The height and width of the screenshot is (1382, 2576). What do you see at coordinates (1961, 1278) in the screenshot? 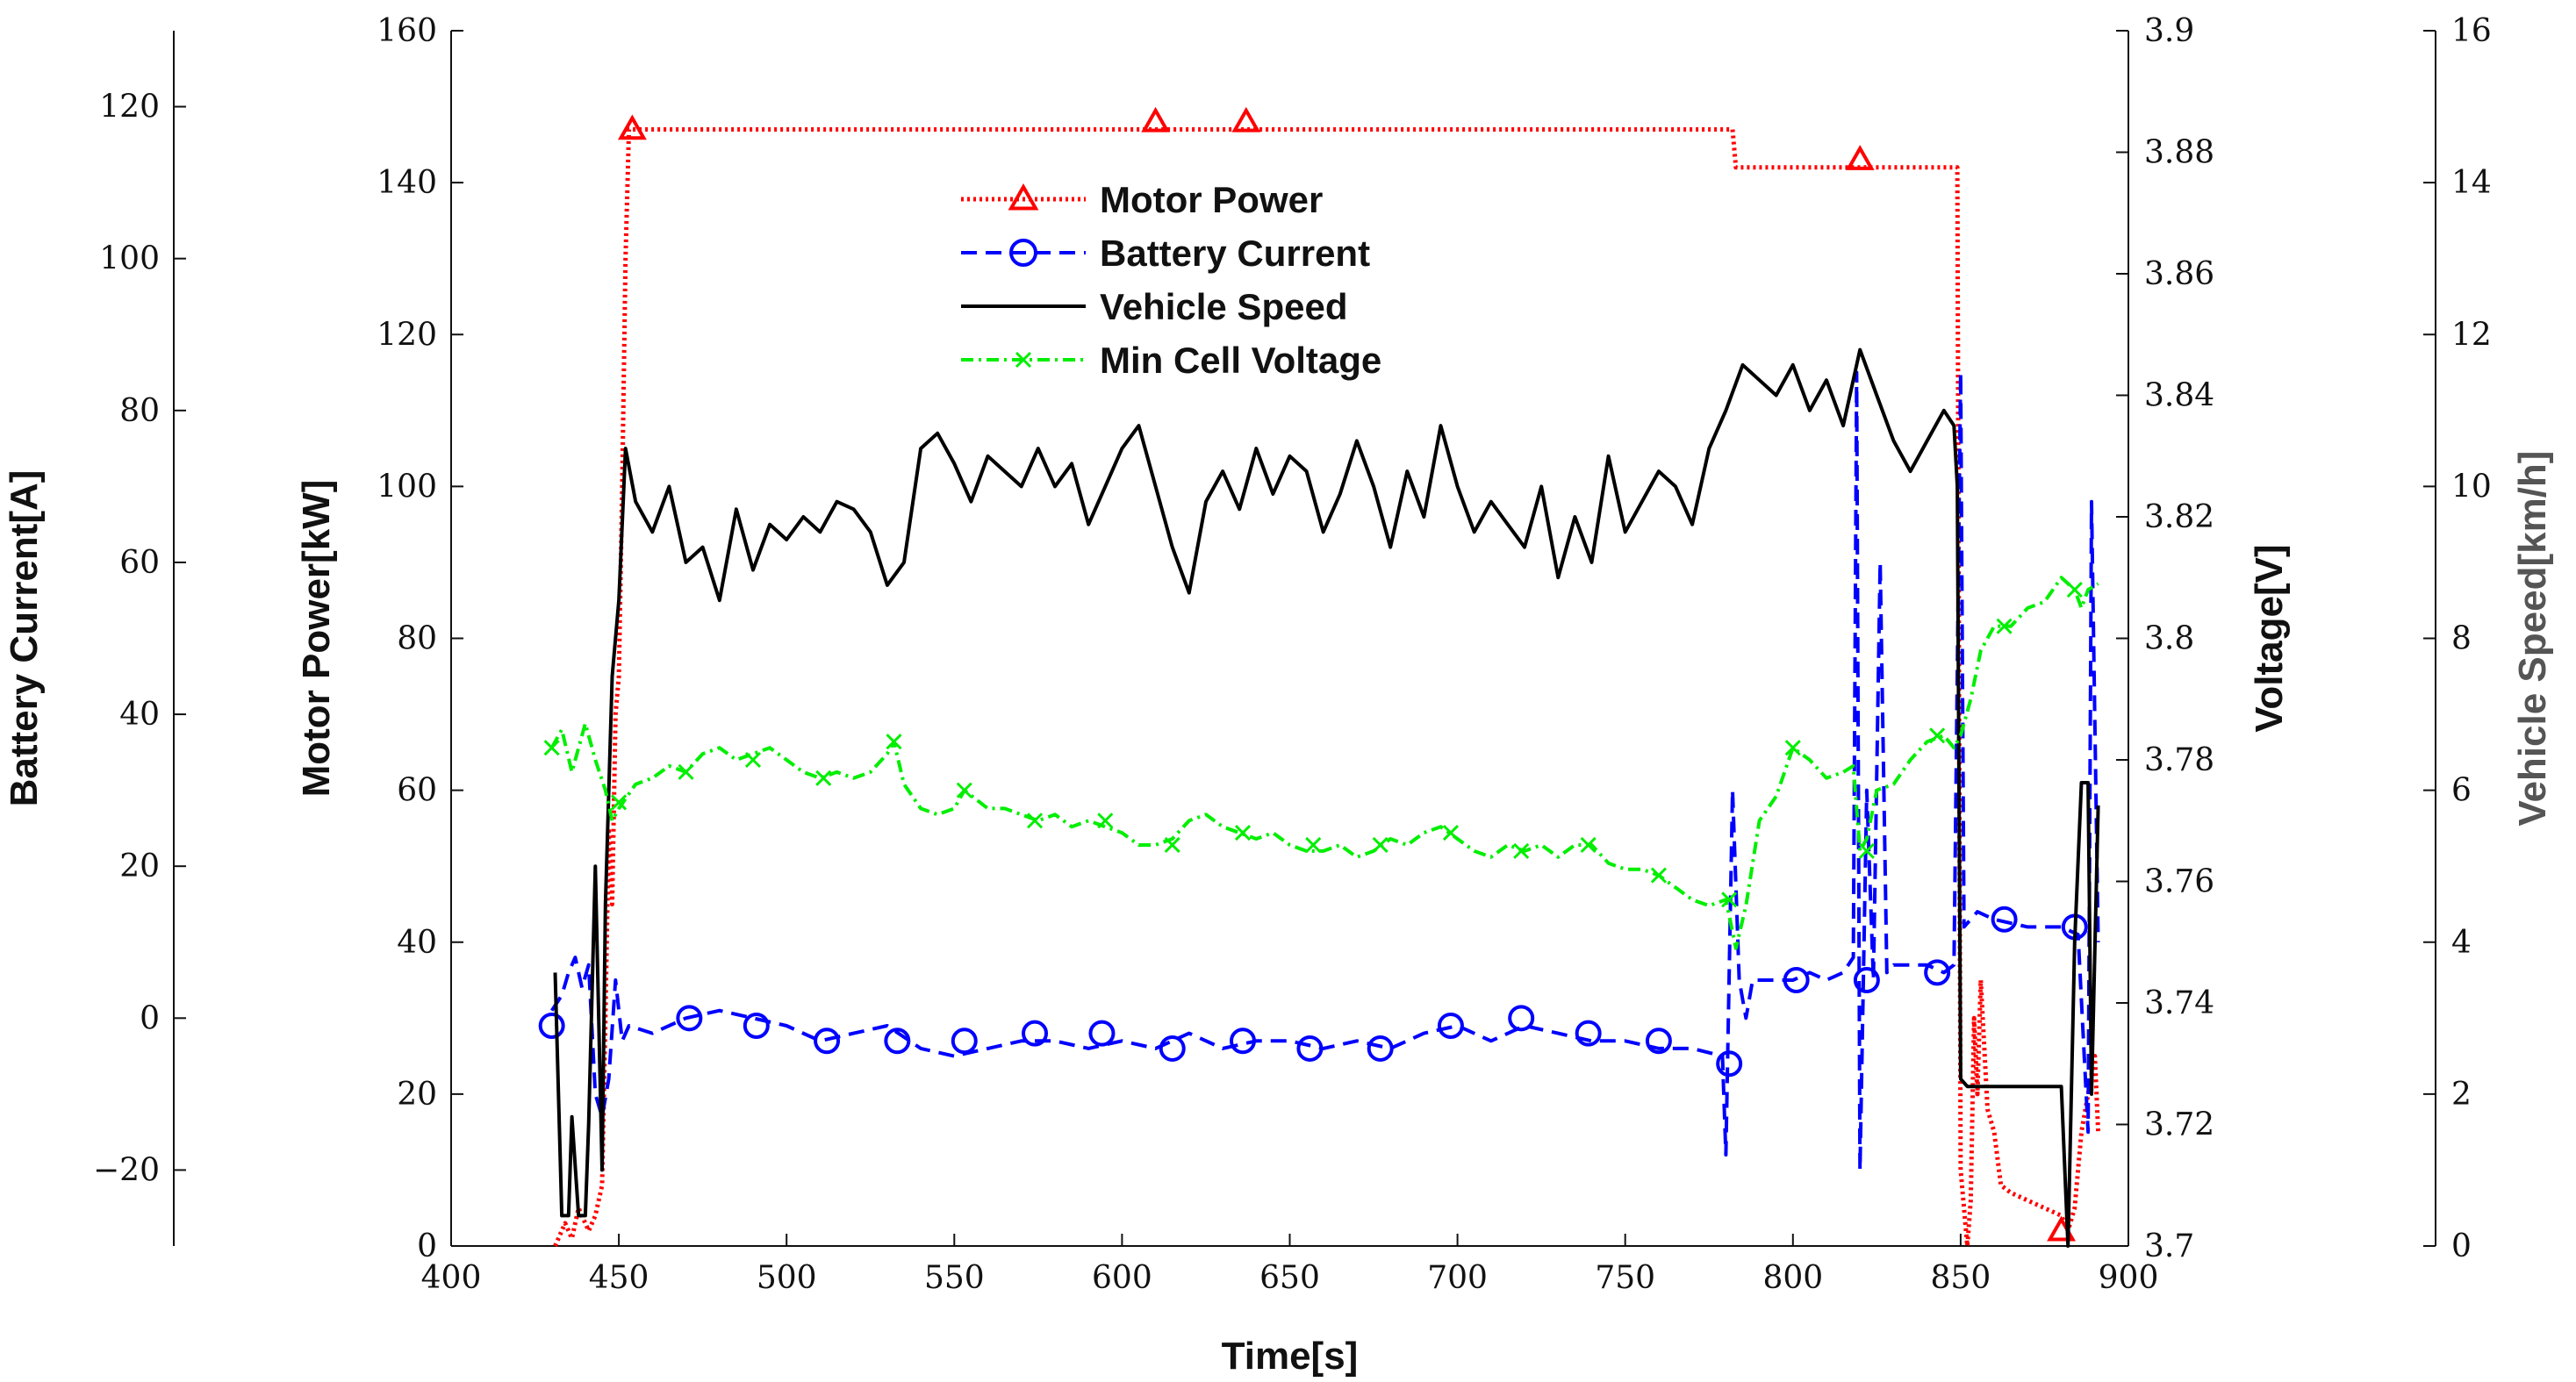
I see `x-tick-label: 850` at bounding box center [1961, 1278].